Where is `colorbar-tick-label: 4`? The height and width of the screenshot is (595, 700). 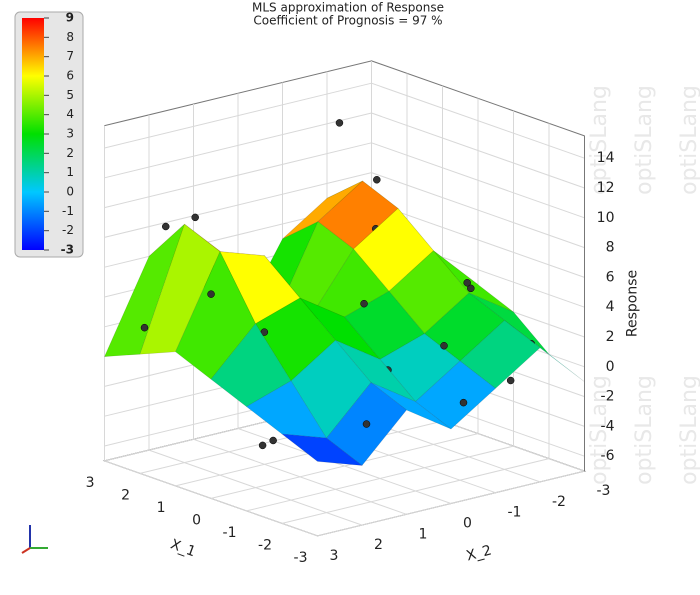
colorbar-tick-label: 4 is located at coordinates (70, 114).